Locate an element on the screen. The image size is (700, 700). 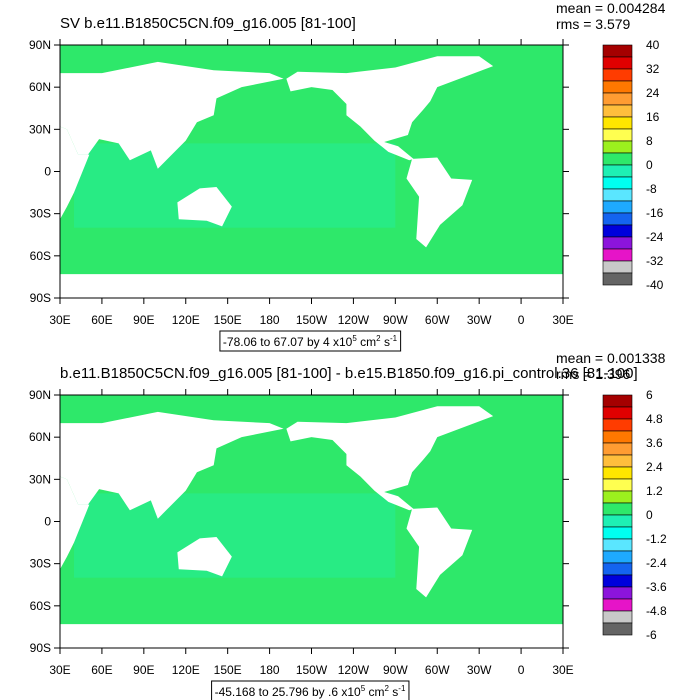
colorbar-label: 0 is located at coordinates (649, 165).